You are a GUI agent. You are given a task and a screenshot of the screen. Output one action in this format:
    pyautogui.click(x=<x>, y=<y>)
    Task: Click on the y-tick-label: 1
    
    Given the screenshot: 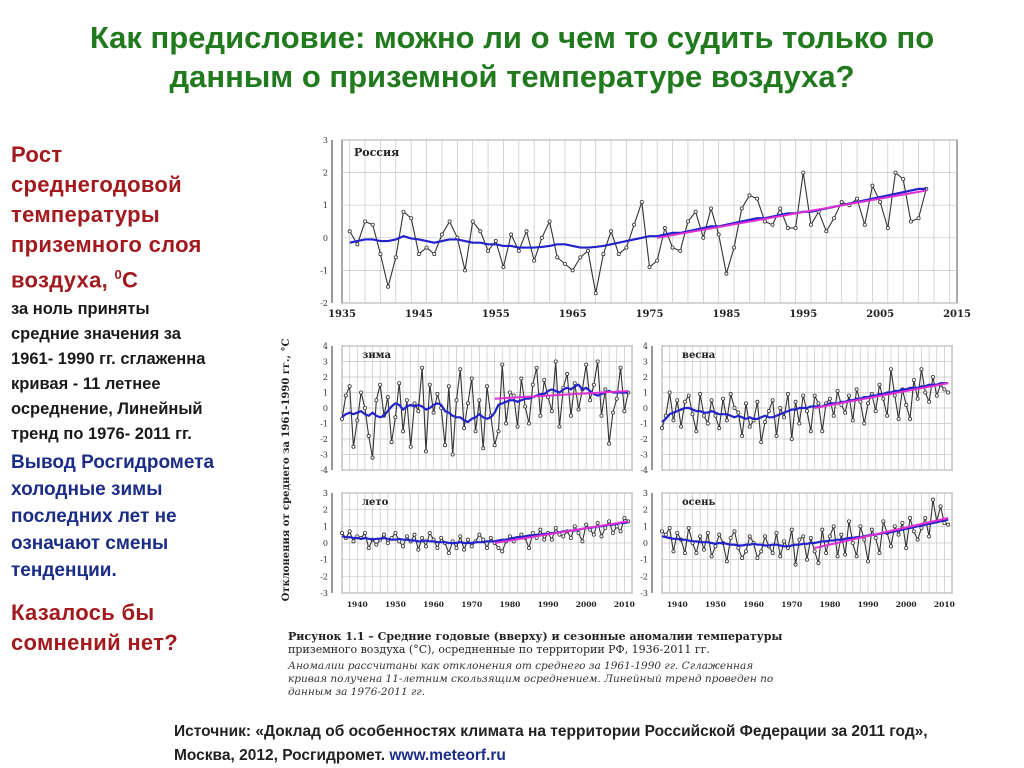 What is the action you would take?
    pyautogui.click(x=645, y=393)
    